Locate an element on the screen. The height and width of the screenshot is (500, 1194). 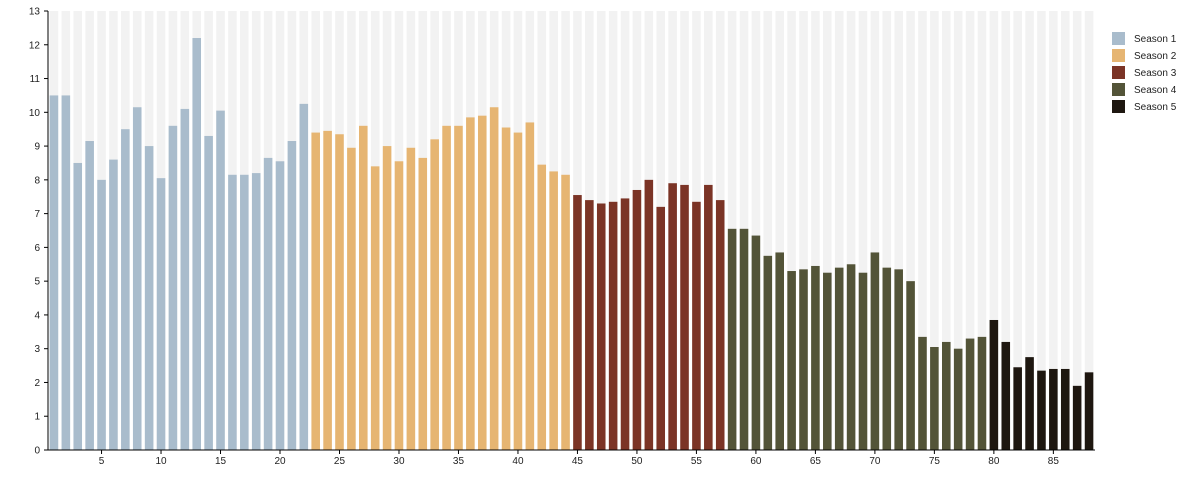
legend: Season 1 Season 2 Season 3 Season 4 Season 5 is located at coordinates (1144, 72).